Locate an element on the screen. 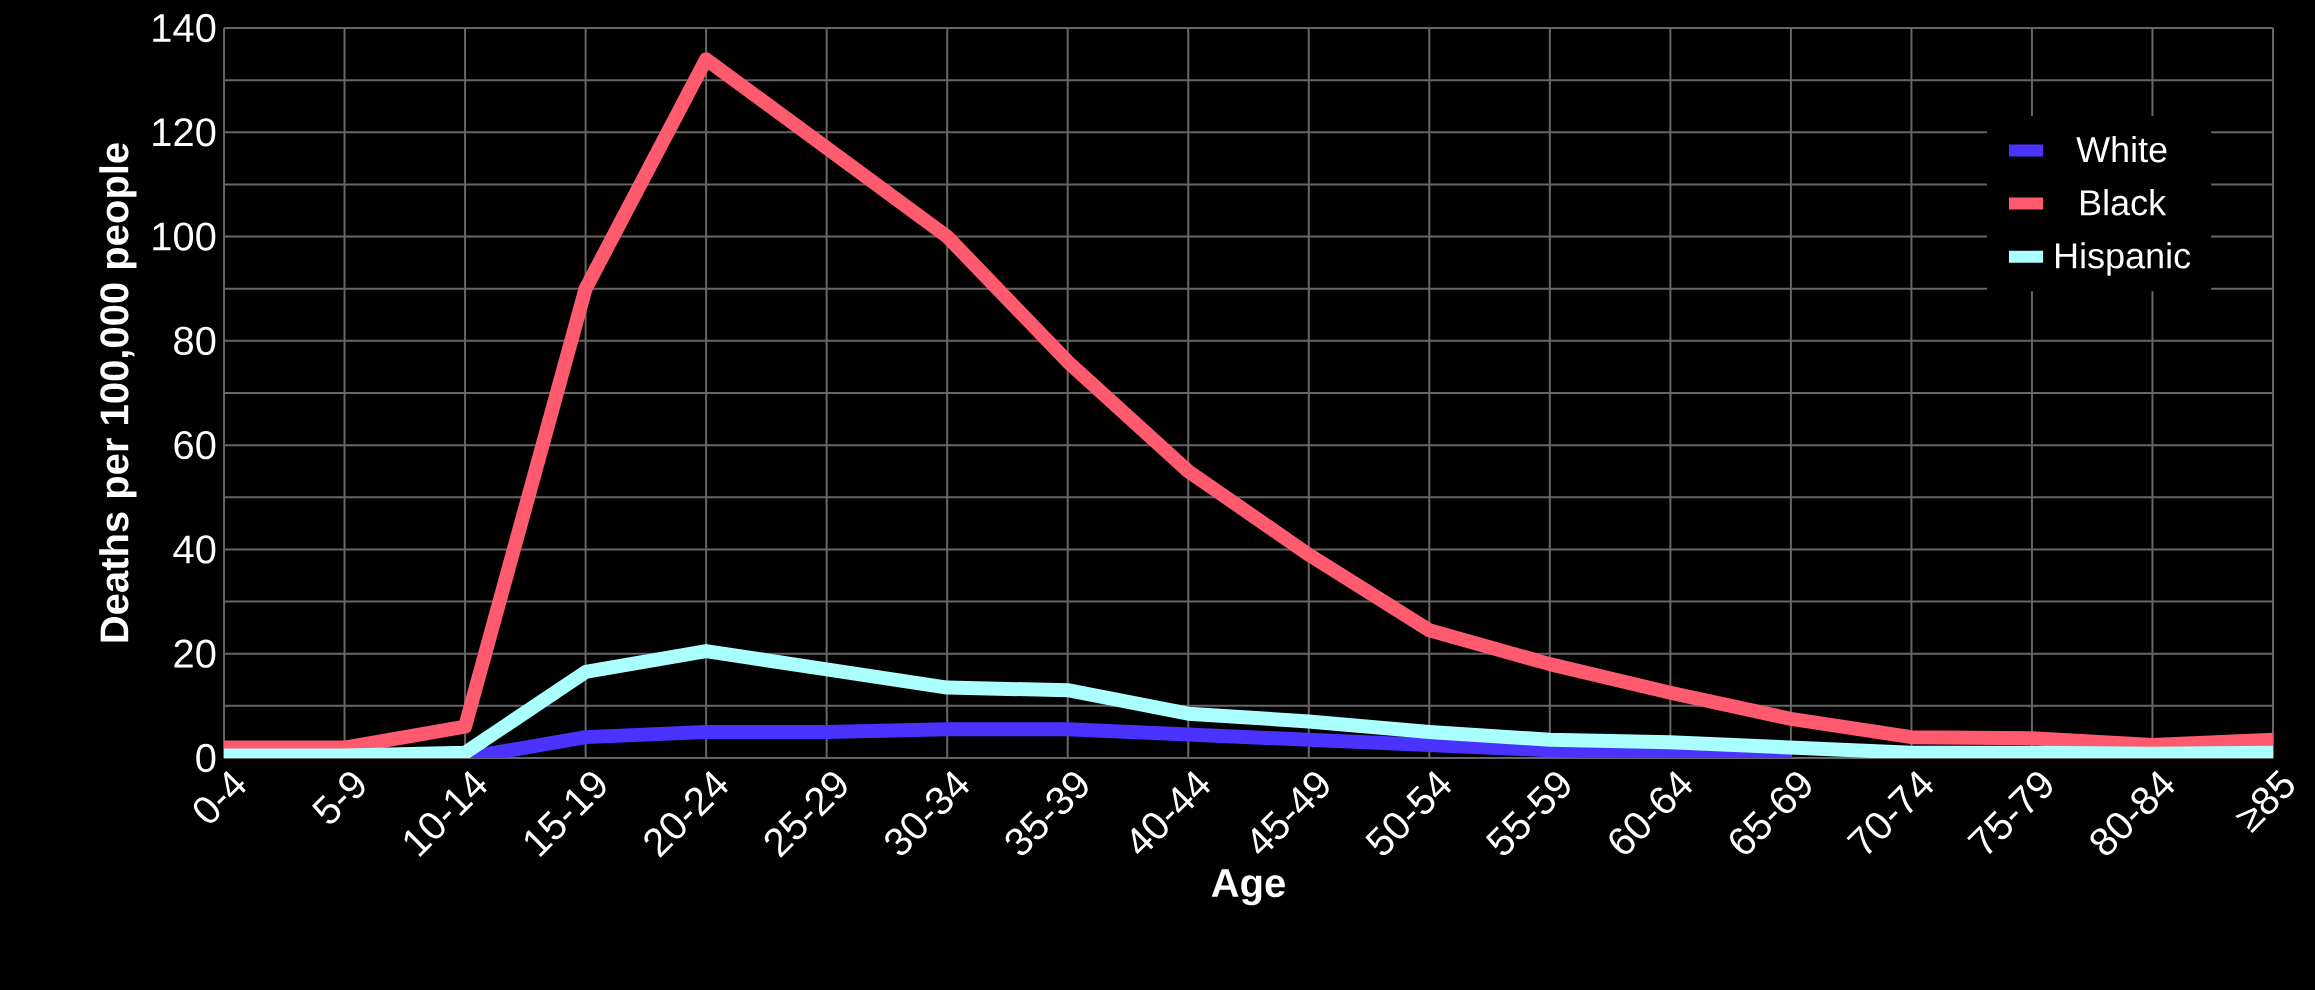 The height and width of the screenshot is (990, 2315). x-tick-label: 0-4 is located at coordinates (219, 796).